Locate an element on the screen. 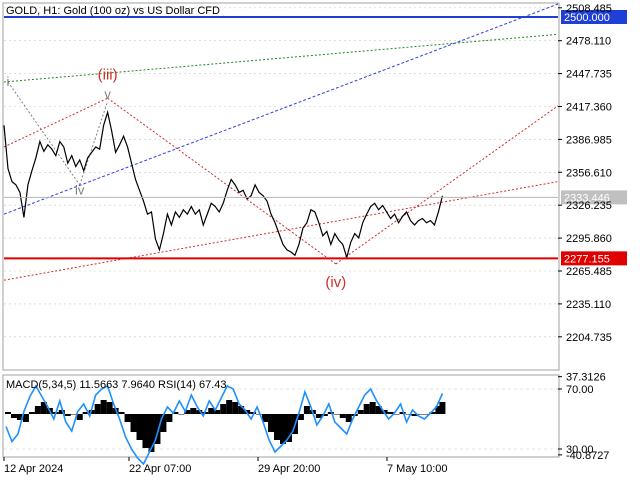  wave-label: (iii) is located at coordinates (108, 74).